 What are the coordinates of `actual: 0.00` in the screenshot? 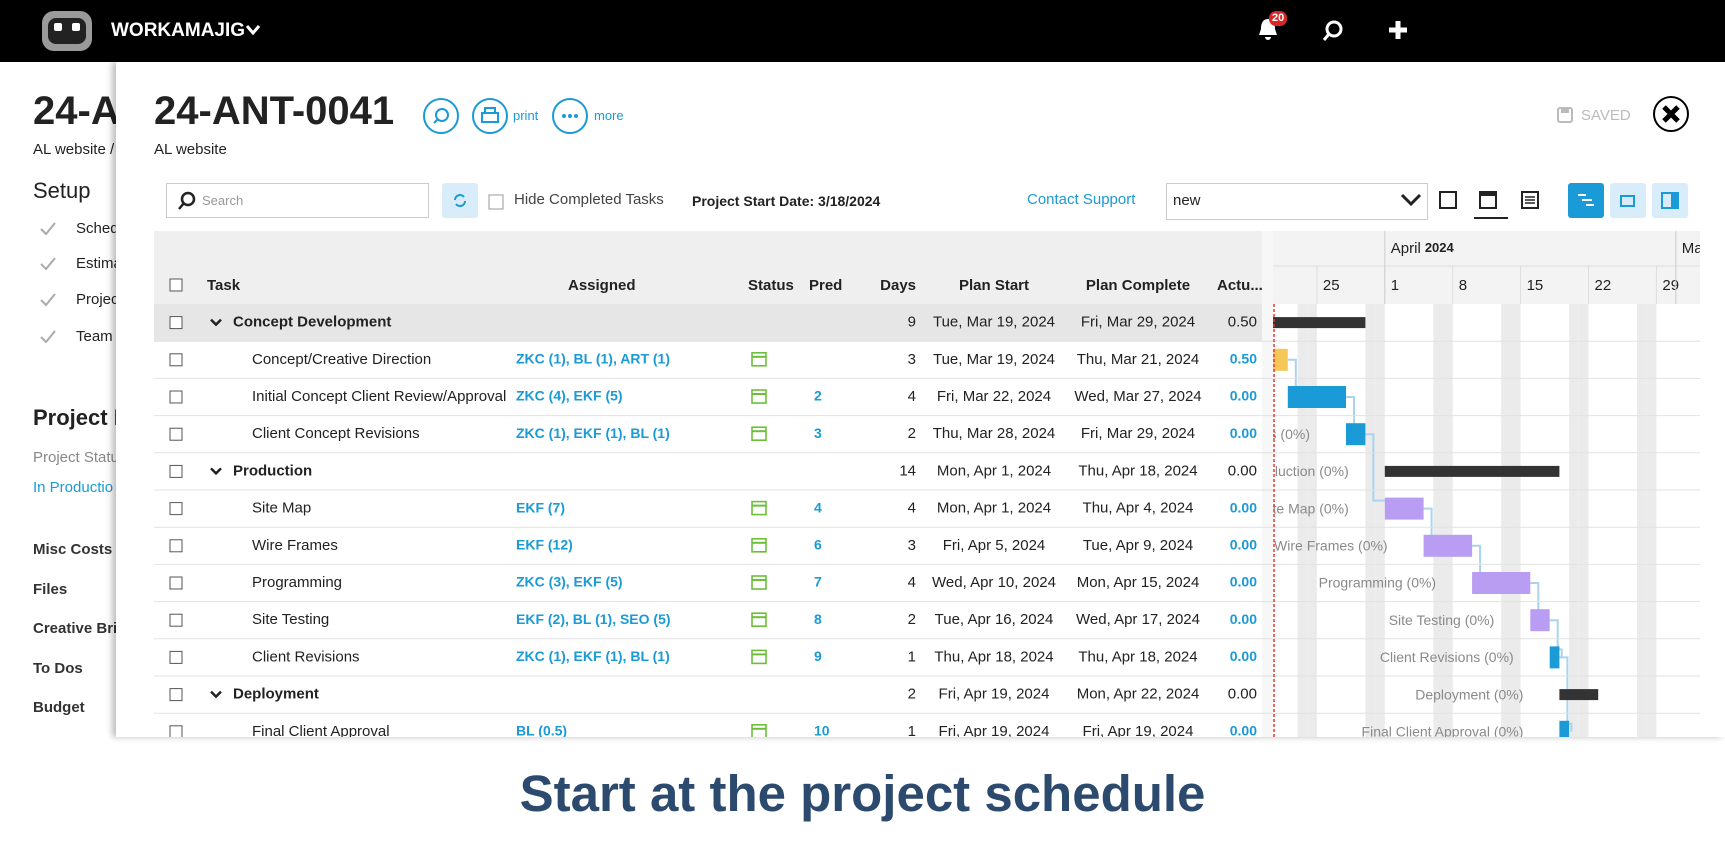 It's located at (1243, 507).